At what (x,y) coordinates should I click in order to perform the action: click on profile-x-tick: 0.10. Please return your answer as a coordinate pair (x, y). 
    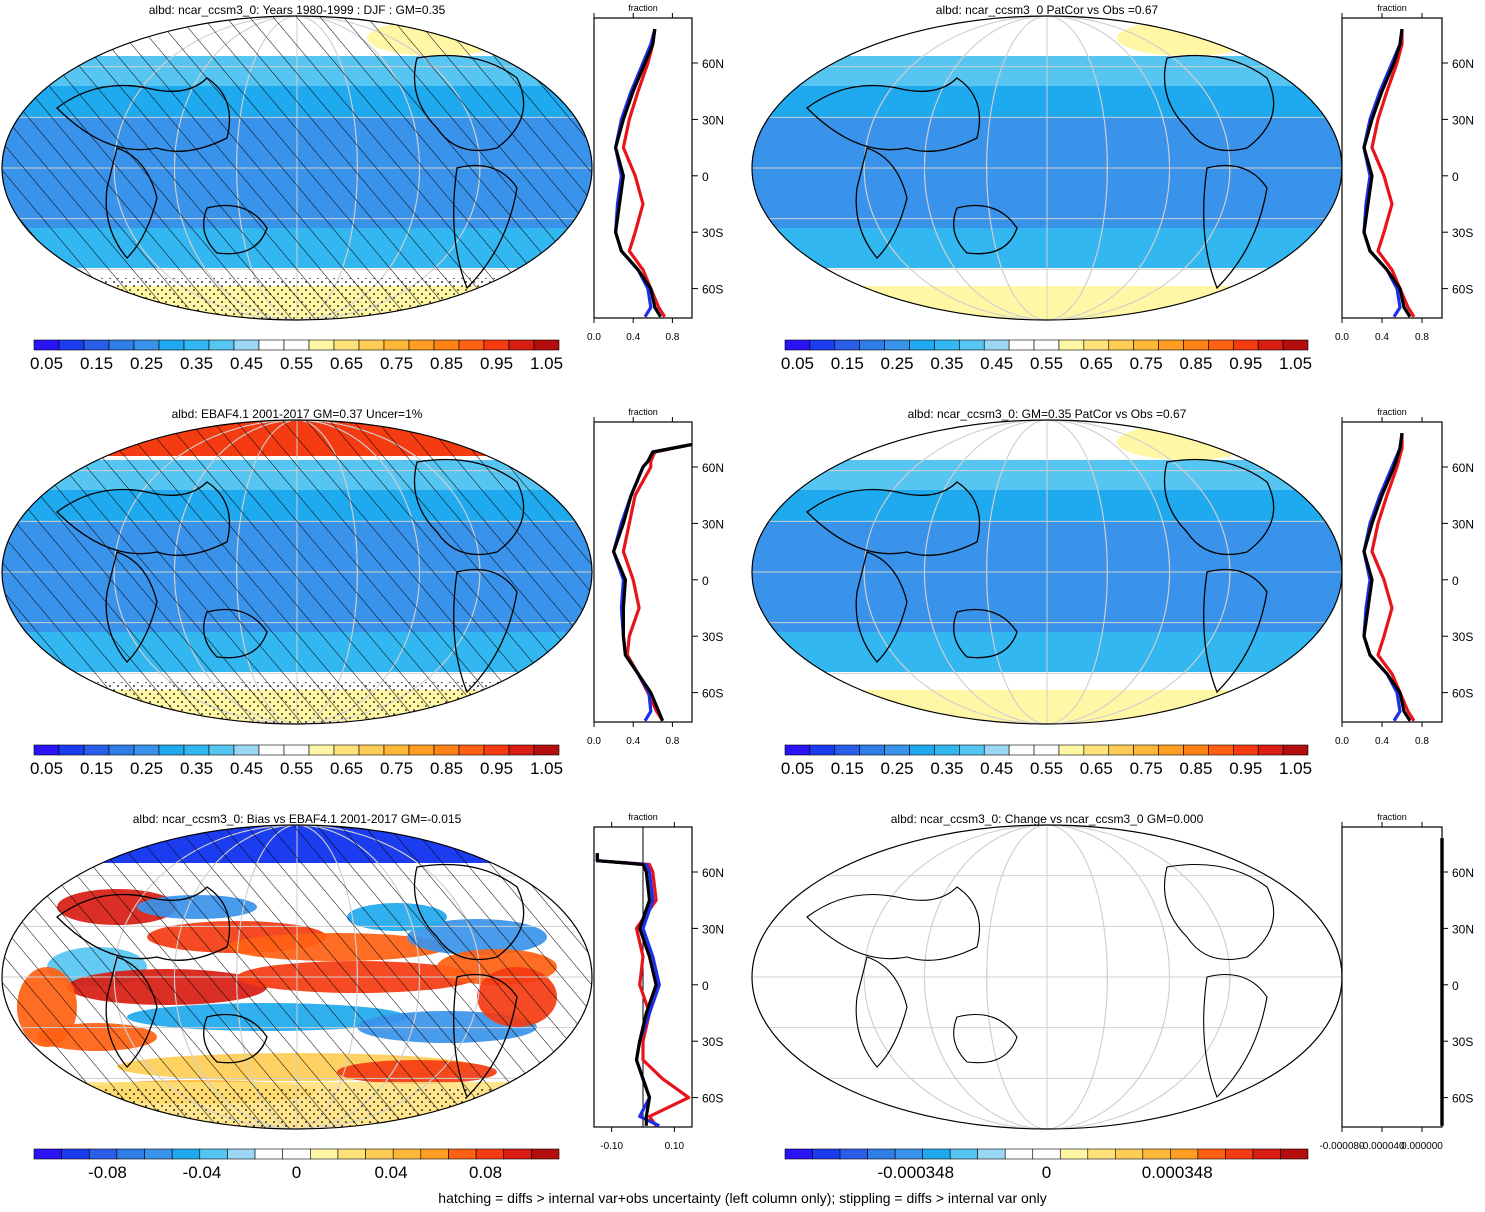
    Looking at the image, I should click on (675, 1146).